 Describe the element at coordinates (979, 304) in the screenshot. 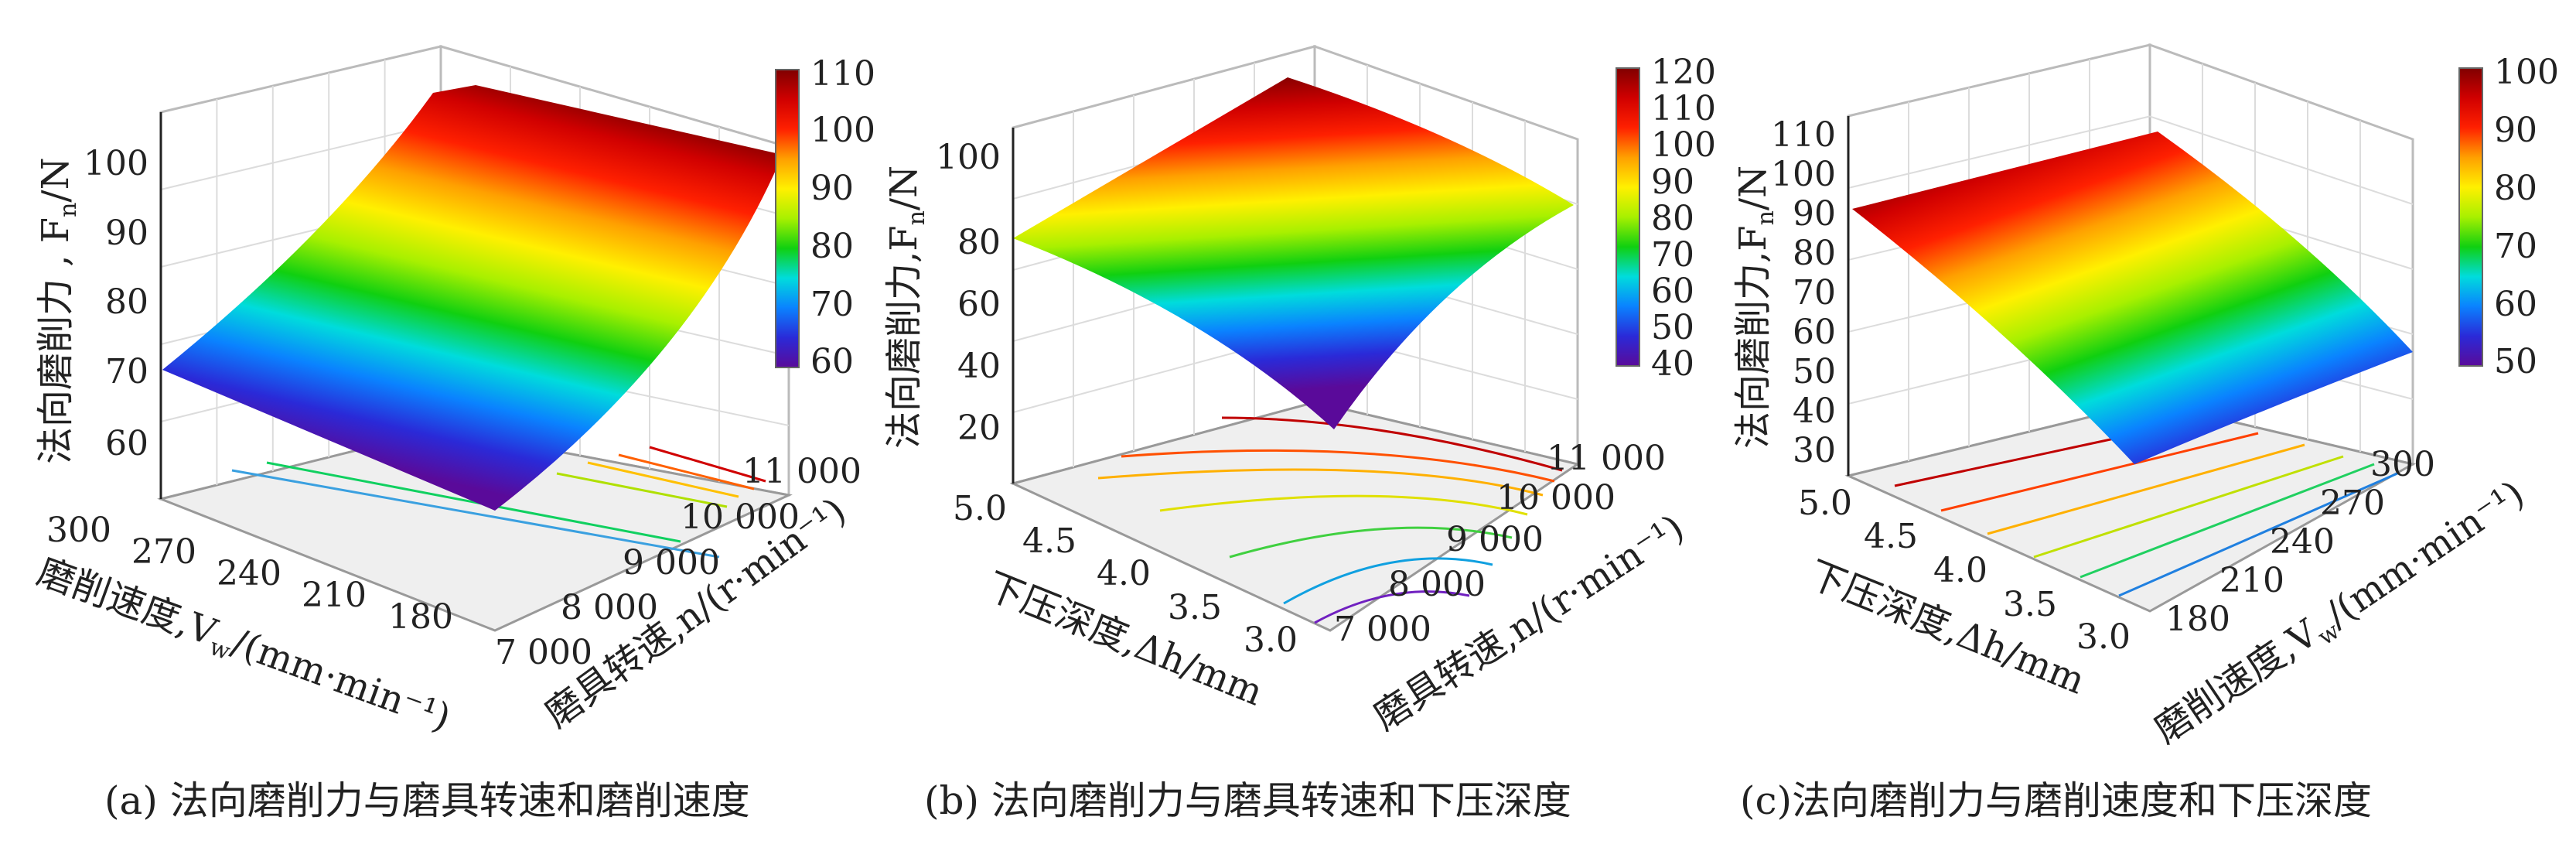

I see `panel-b-ztick: 60` at that location.